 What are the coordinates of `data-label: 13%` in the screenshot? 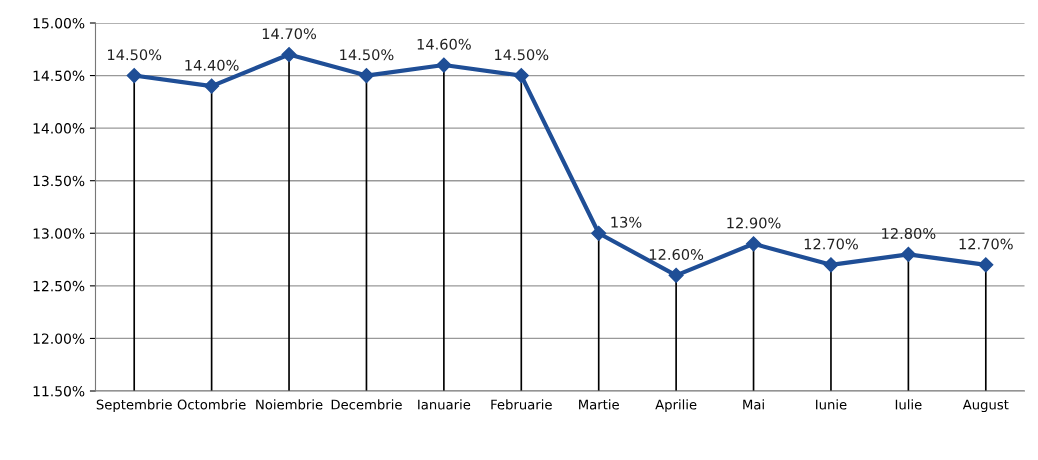 It's located at (626, 222).